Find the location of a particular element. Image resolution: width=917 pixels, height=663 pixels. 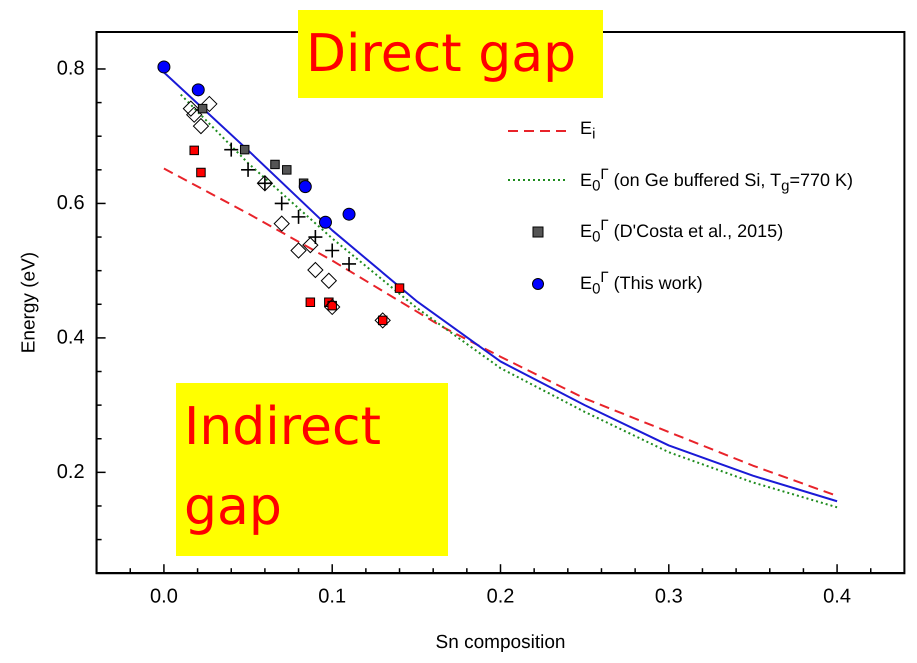

legend-label: E$_{0}$$^{Γ}$ (This work) is located at coordinates (641, 284).